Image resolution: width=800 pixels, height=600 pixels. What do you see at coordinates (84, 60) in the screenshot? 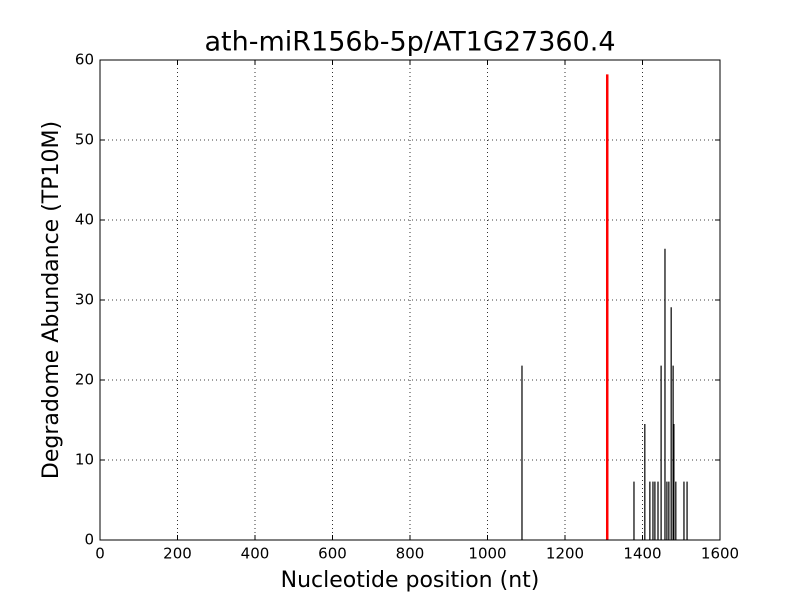
I see `y-tick-label: 60` at bounding box center [84, 60].